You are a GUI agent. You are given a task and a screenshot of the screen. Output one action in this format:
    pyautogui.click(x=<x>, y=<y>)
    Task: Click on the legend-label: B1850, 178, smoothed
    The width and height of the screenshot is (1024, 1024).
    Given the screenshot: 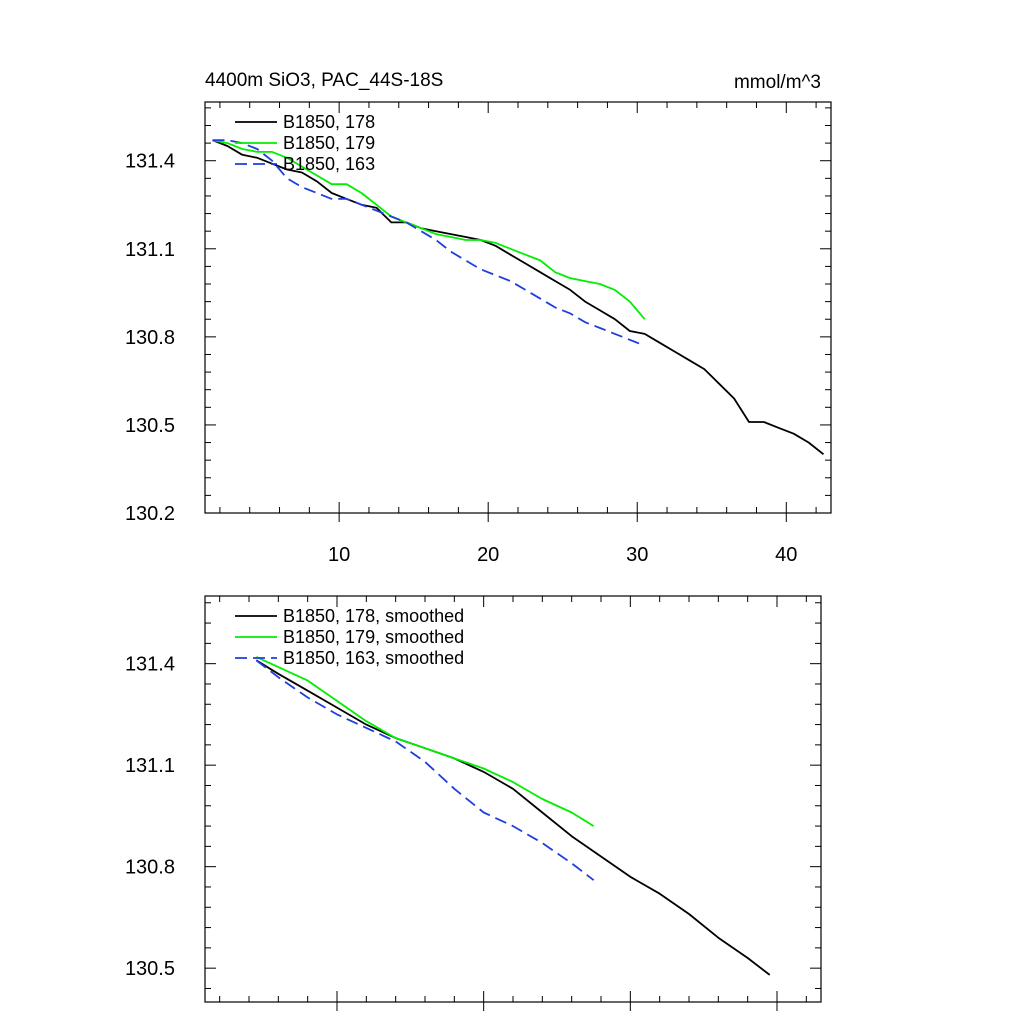 What is the action you would take?
    pyautogui.click(x=373, y=616)
    